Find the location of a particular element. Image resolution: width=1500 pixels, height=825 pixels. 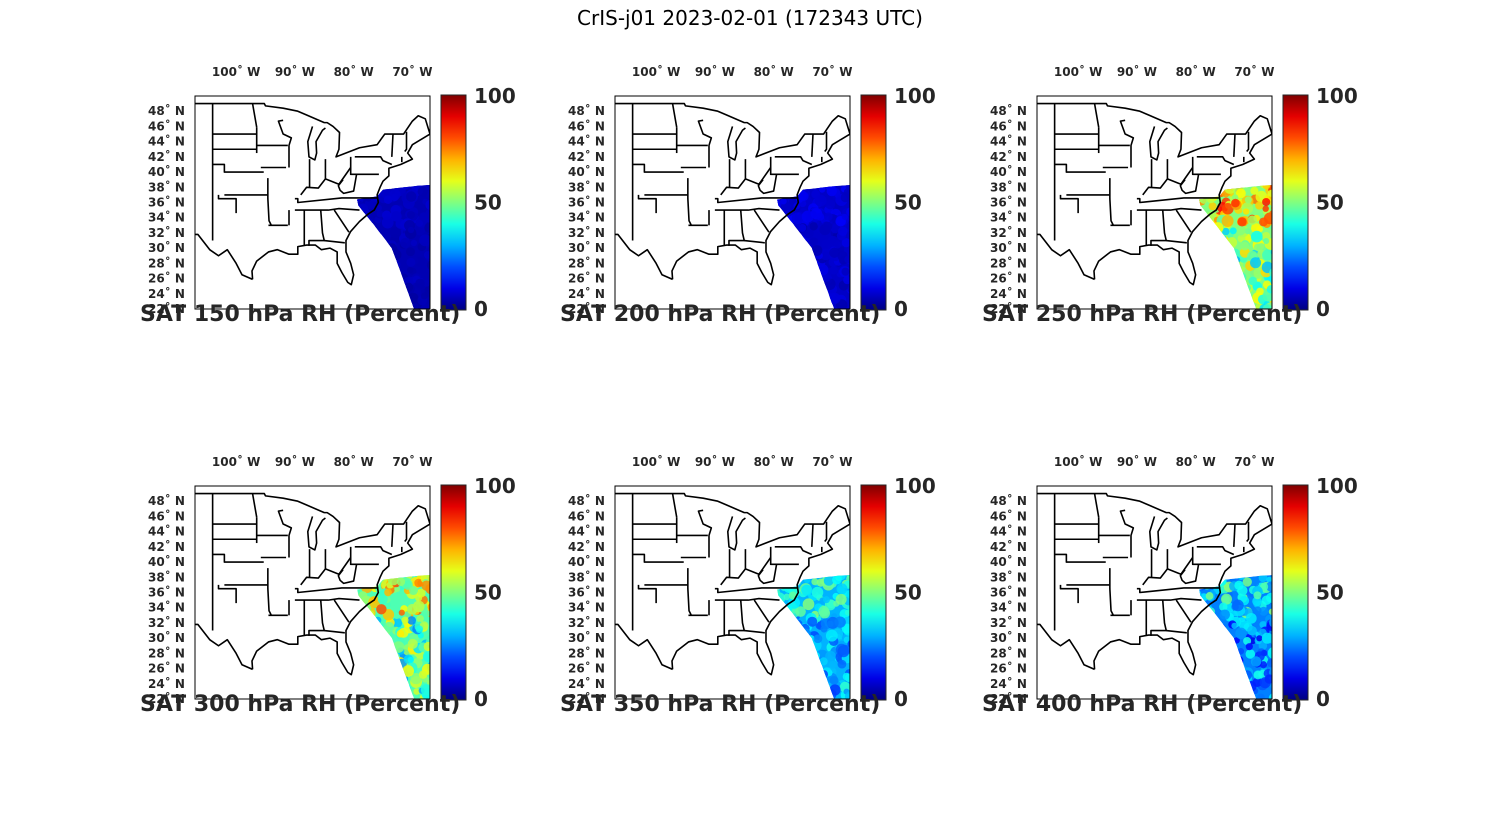

panel-title: SAT 300 hPa RH (Percent) is located at coordinates (300, 704).